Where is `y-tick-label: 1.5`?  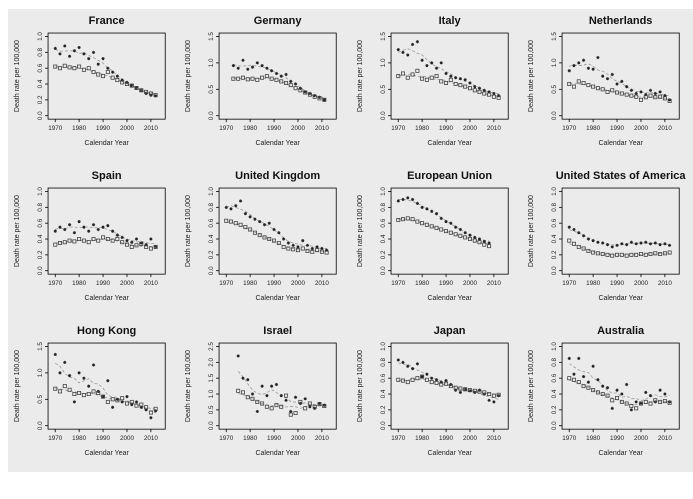 y-tick-label: 1.5 is located at coordinates (211, 36).